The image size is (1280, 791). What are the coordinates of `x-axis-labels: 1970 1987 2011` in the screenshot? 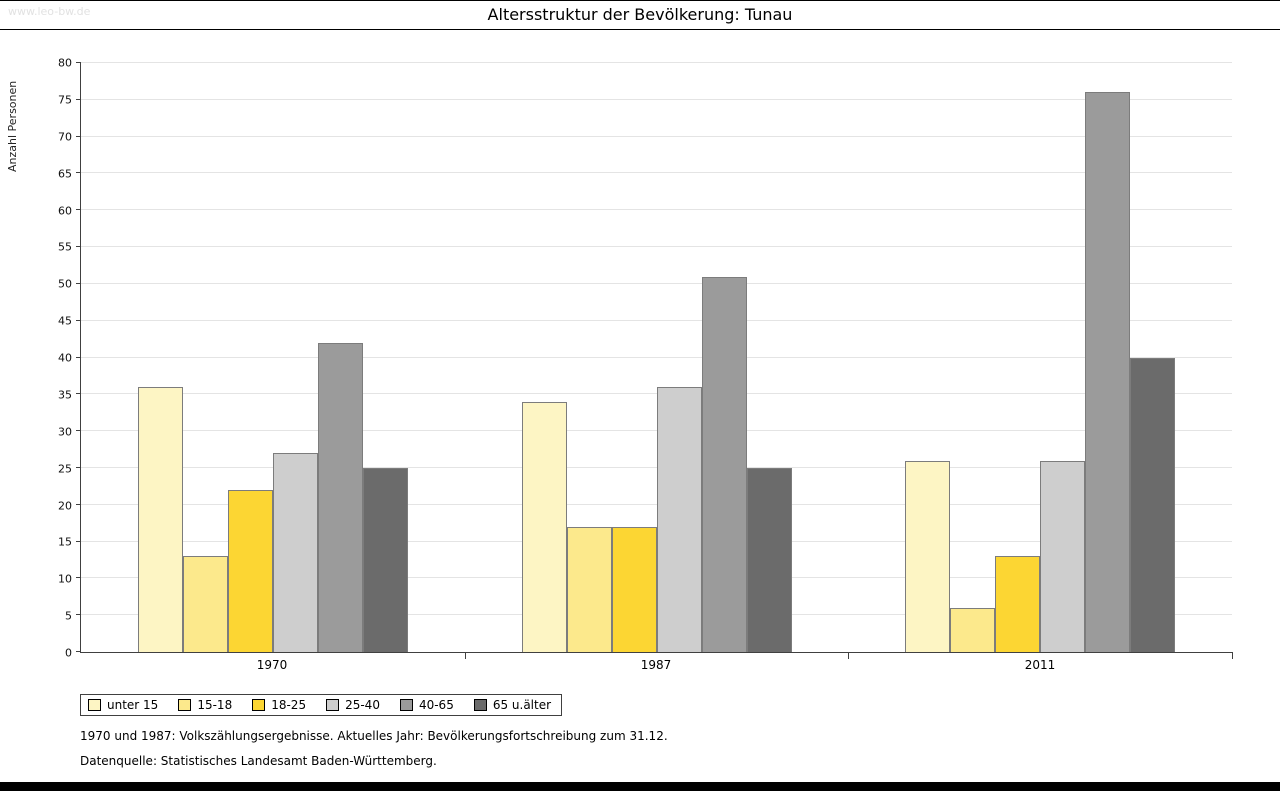 It's located at (656, 665).